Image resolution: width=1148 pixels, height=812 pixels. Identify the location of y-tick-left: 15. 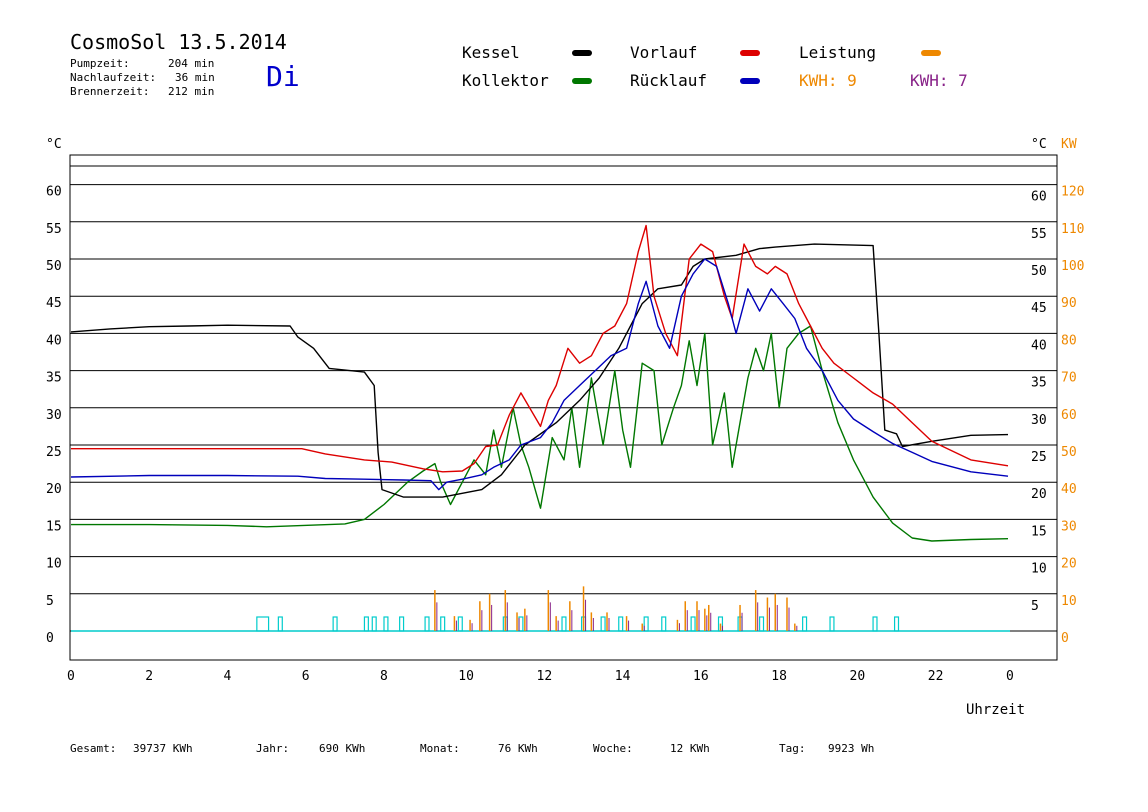
(54, 526).